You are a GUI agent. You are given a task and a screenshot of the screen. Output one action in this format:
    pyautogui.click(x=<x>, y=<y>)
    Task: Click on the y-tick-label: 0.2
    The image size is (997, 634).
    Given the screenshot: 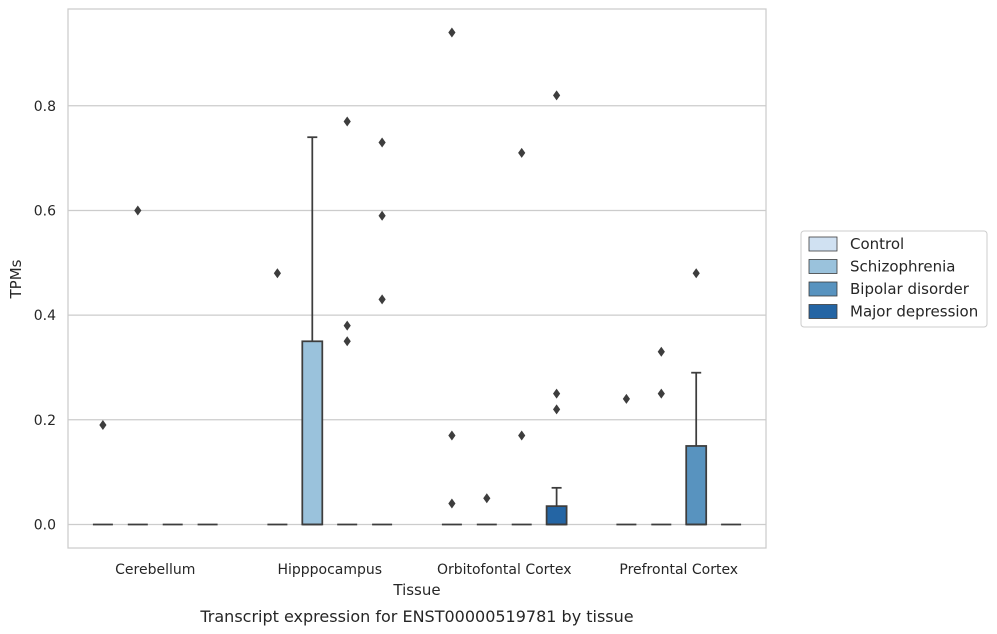 What is the action you would take?
    pyautogui.click(x=45, y=421)
    